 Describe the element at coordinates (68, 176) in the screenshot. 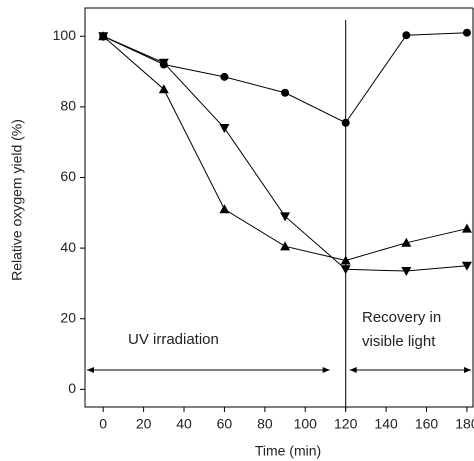

I see `y-tick-label: 60` at that location.